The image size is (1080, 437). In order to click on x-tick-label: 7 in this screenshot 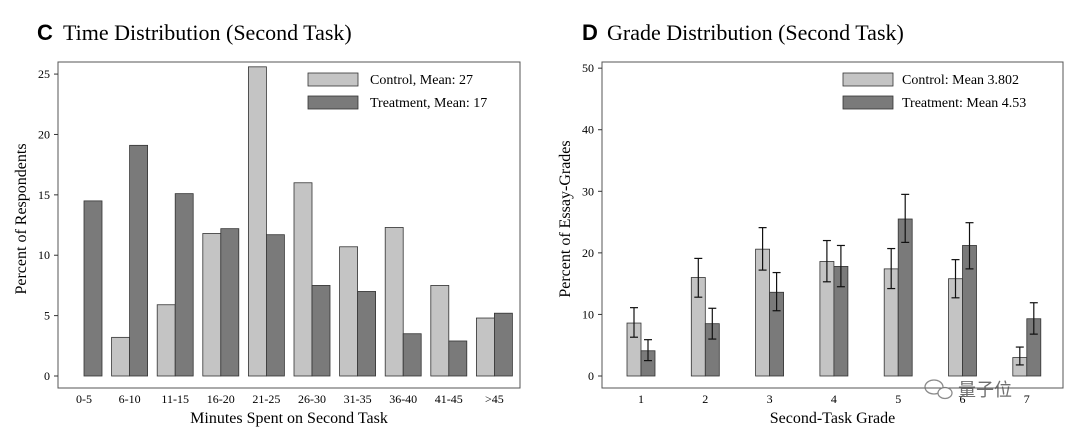, I will do `click(1027, 399)`.